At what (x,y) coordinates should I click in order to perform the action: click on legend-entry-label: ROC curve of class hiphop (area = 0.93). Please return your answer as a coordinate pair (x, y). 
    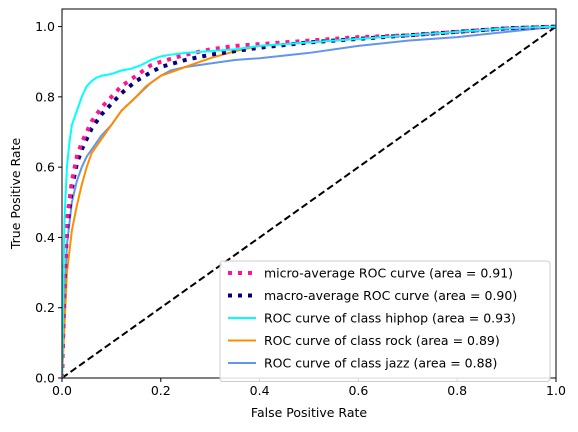
    Looking at the image, I should click on (390, 318).